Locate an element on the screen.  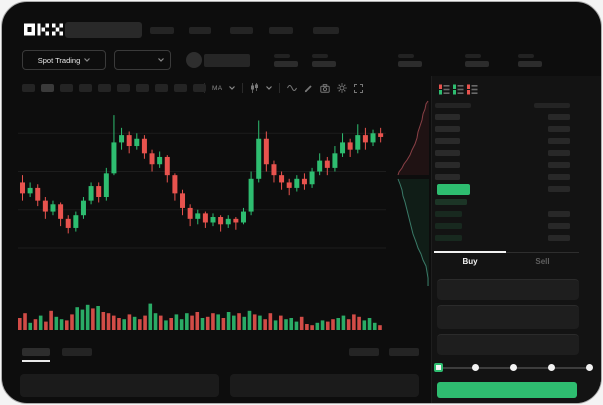
tab-buy: Buy is located at coordinates (470, 261).